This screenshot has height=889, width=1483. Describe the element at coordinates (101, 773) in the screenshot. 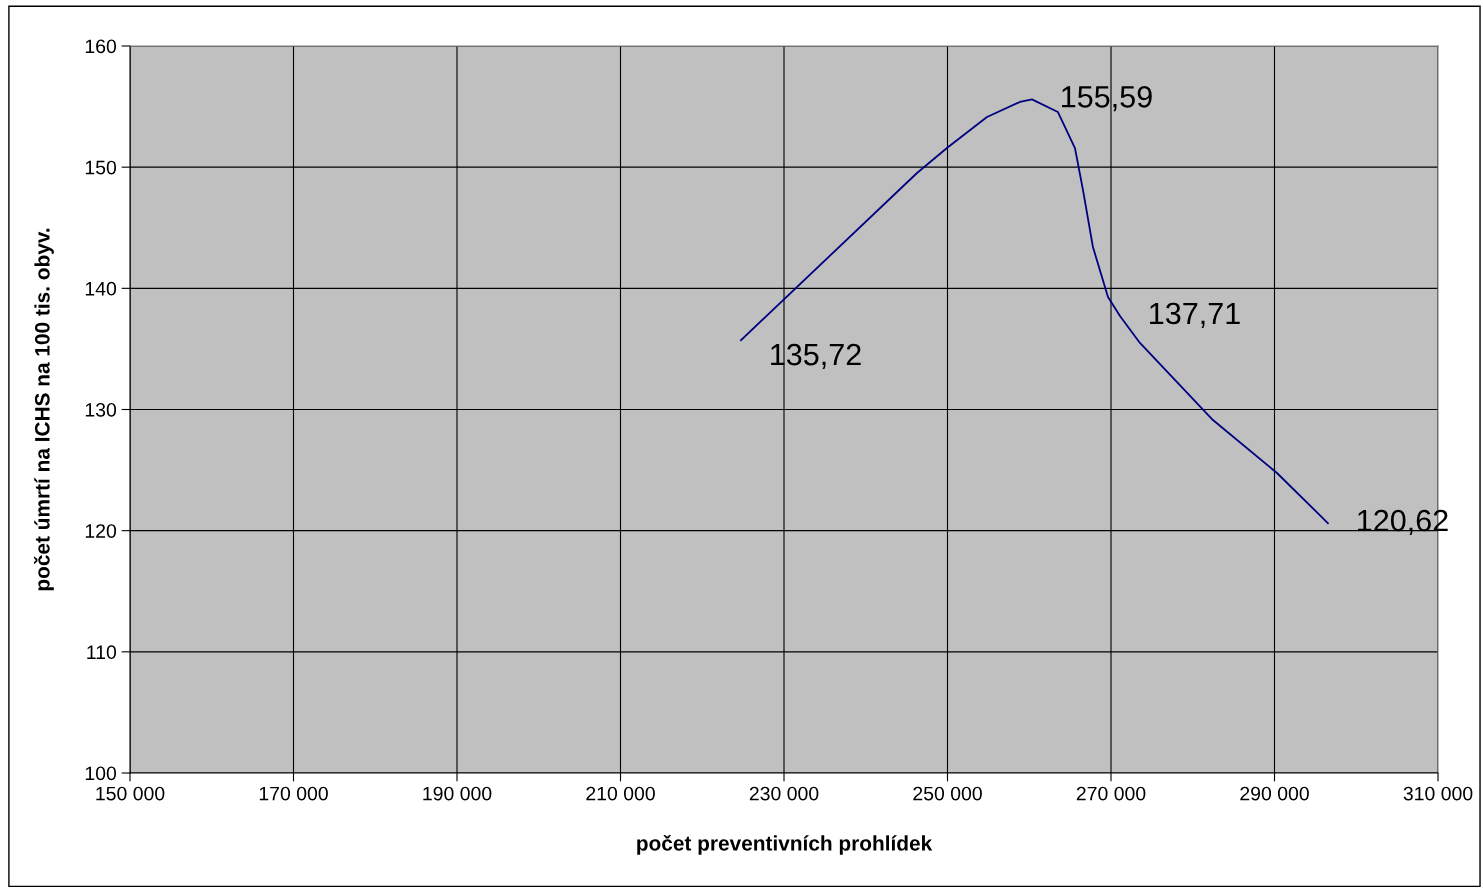

I see `y-tick-label: 100` at that location.